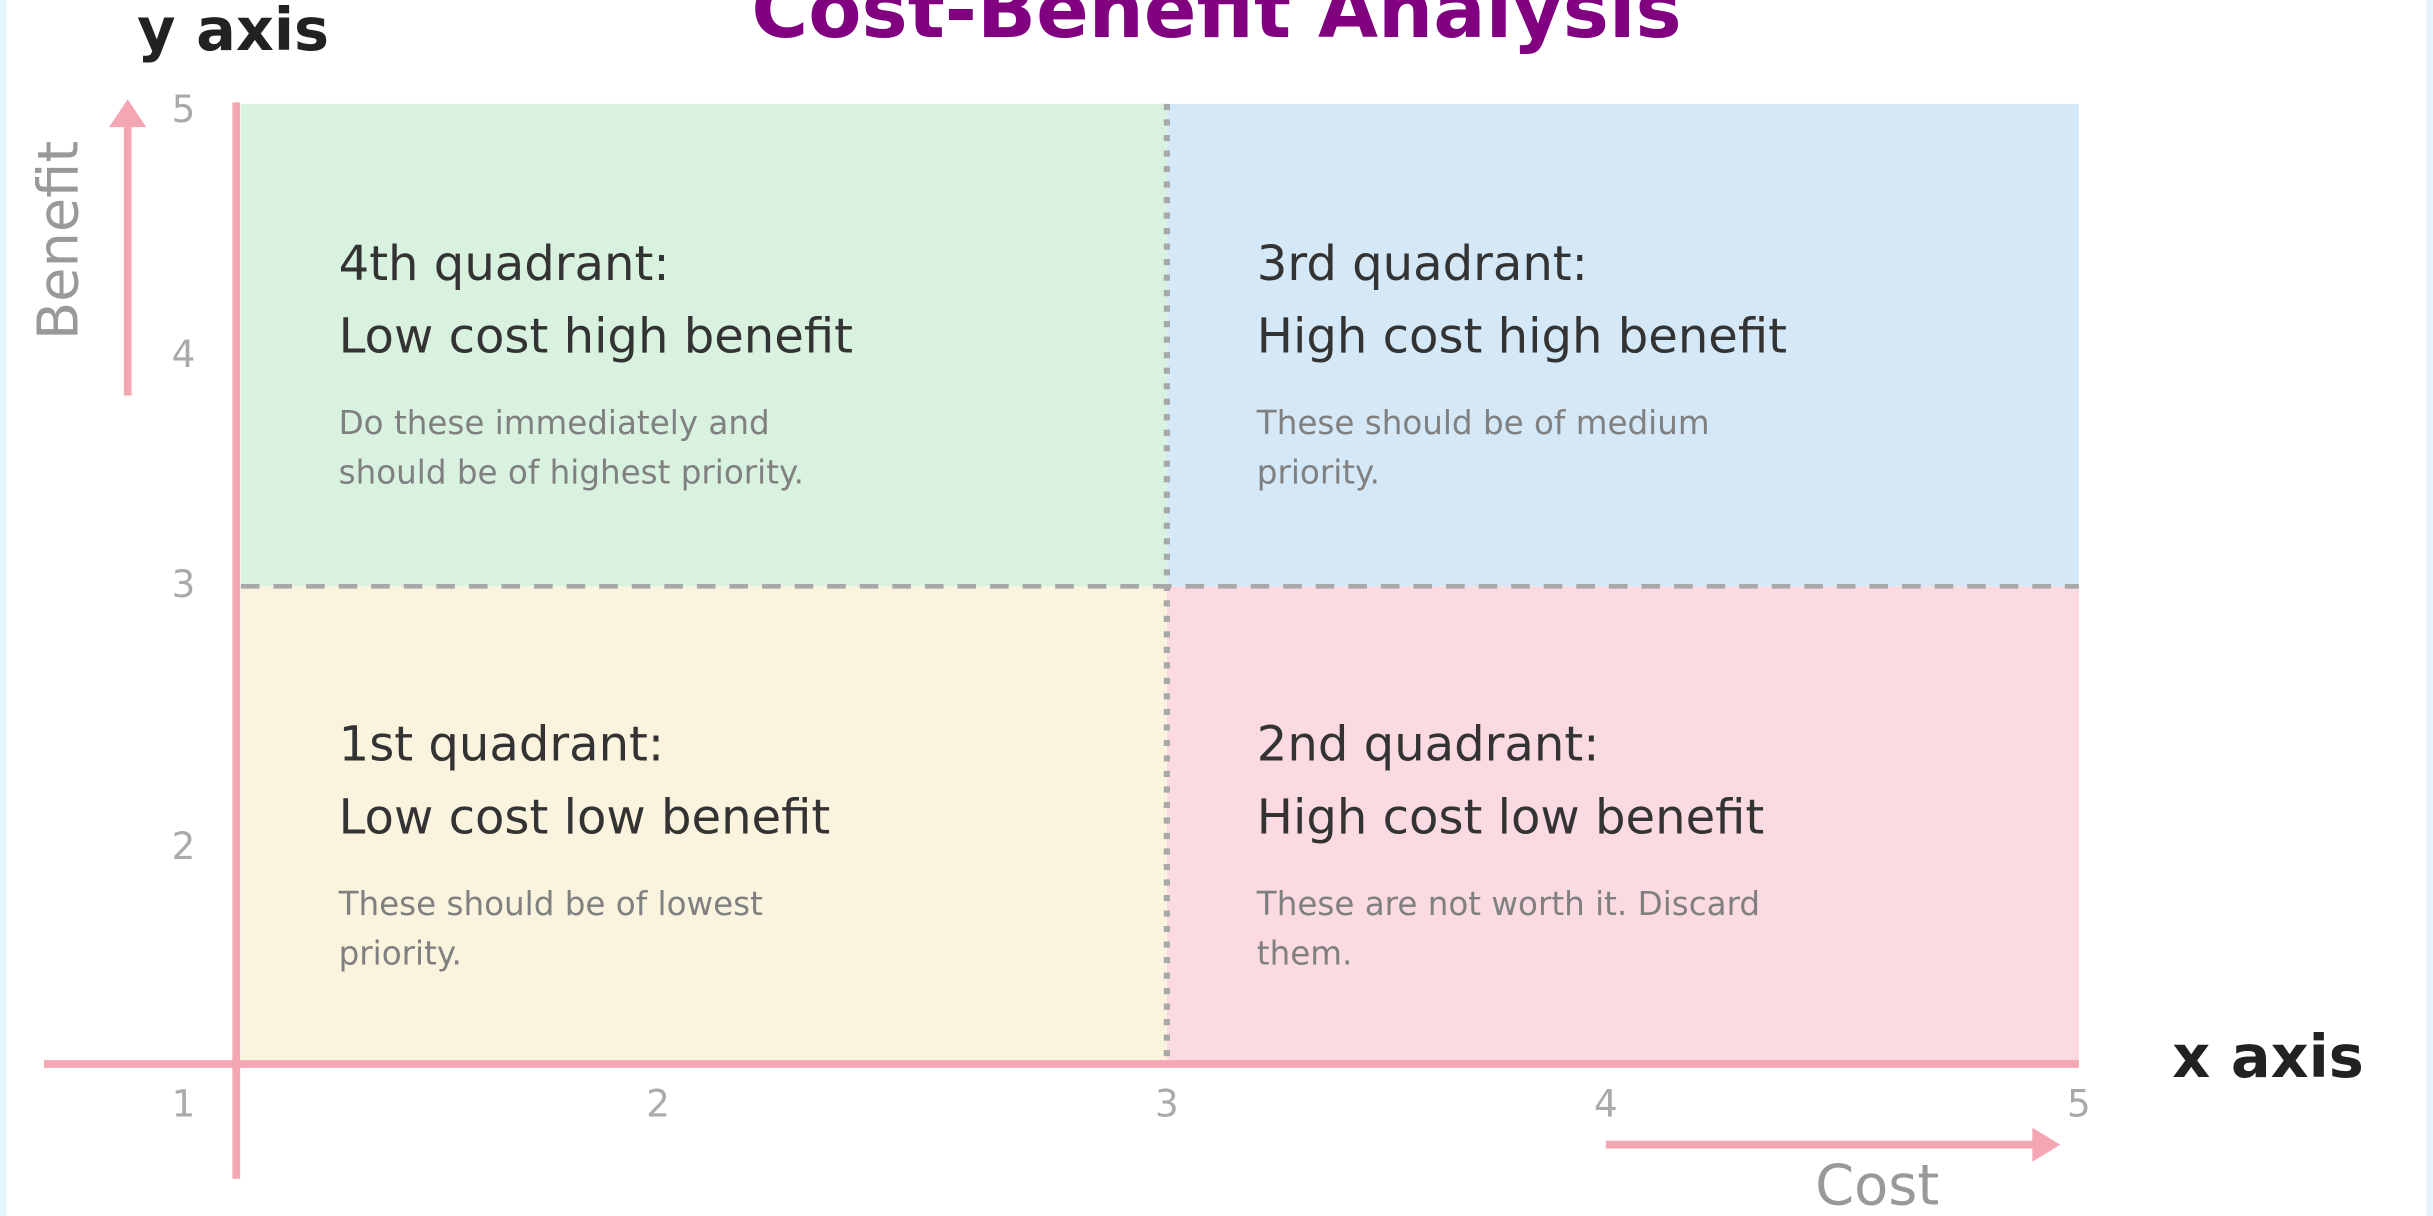 The height and width of the screenshot is (1216, 2433). What do you see at coordinates (550, 904) in the screenshot?
I see `quadrant-description: These should be of lowest` at bounding box center [550, 904].